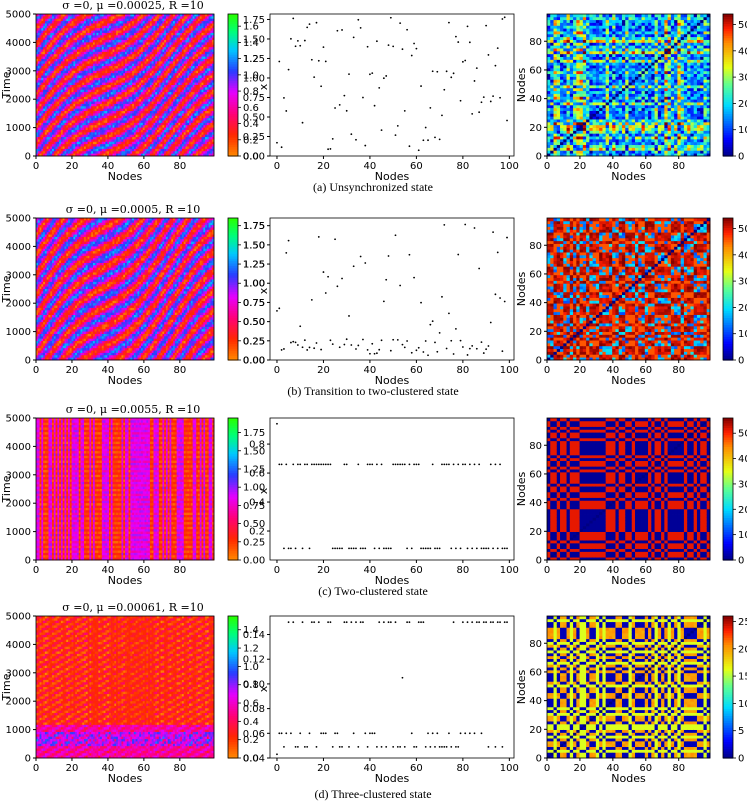 The height and width of the screenshot is (806, 747). What do you see at coordinates (133, 6) in the screenshot?
I see `plot-title: σ =0, μ =0.00025, R =10` at bounding box center [133, 6].